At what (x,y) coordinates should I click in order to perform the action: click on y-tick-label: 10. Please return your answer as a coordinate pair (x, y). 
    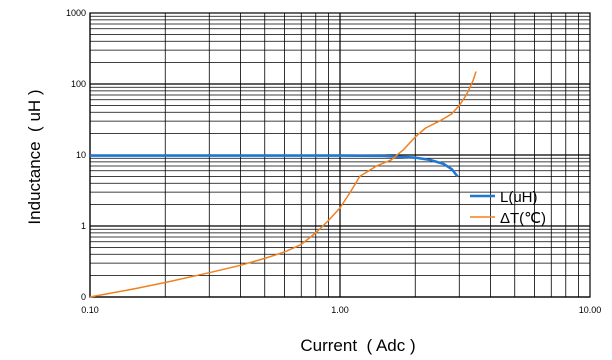
    Looking at the image, I should click on (81, 155).